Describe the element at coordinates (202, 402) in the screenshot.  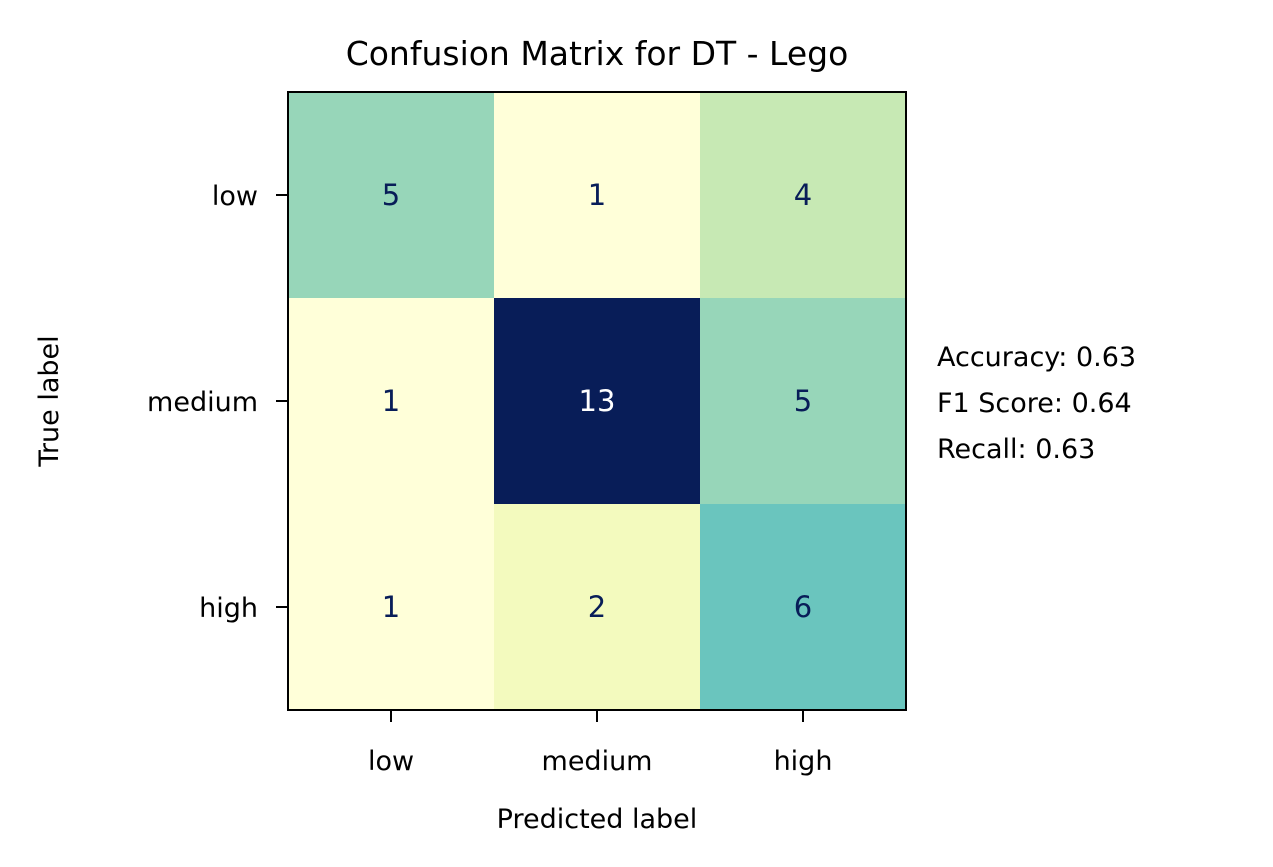
I see `y-tick-label: medium` at that location.